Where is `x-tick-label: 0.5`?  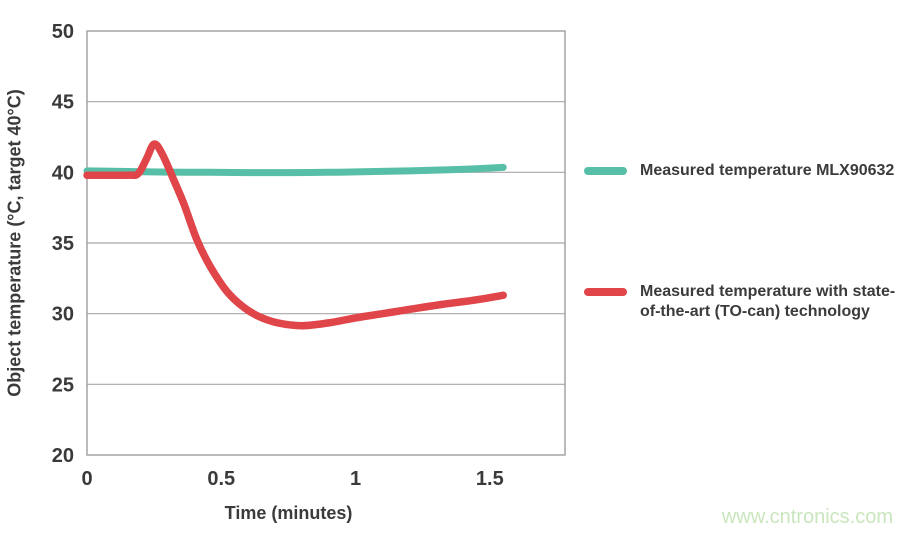
x-tick-label: 0.5 is located at coordinates (221, 479).